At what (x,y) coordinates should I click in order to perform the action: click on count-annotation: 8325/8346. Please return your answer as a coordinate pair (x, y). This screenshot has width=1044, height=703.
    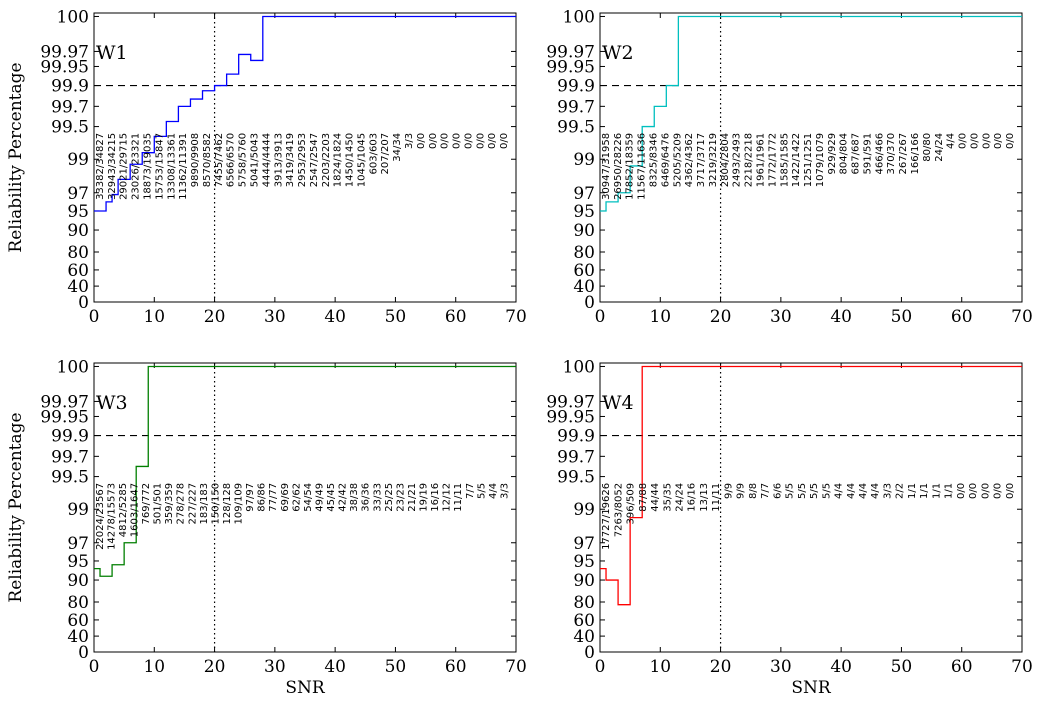
    Looking at the image, I should click on (653, 160).